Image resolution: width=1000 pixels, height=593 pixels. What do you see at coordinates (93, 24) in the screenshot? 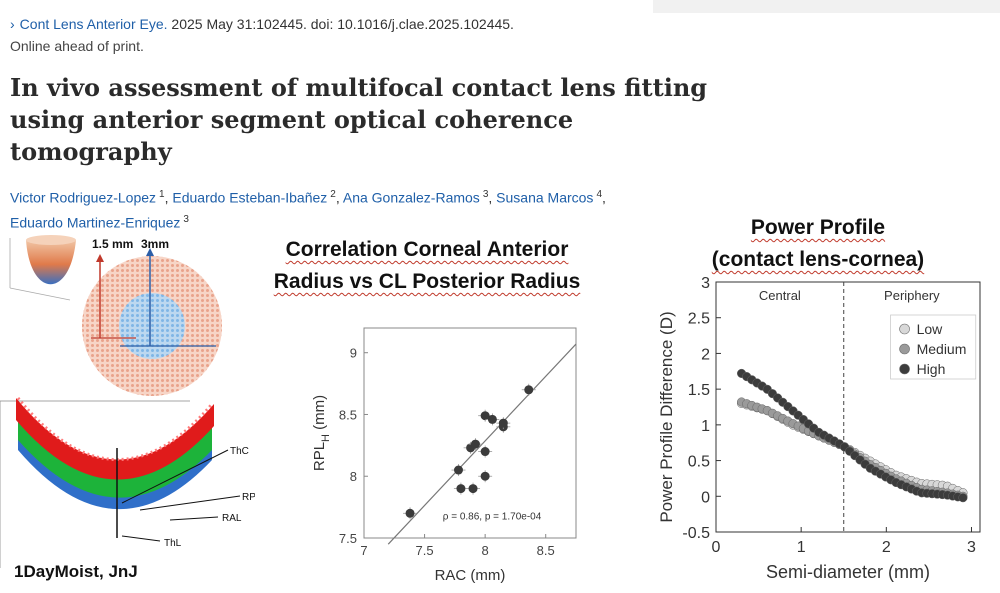
I see `journal-link: Cont Lens Anterior Eye.` at bounding box center [93, 24].